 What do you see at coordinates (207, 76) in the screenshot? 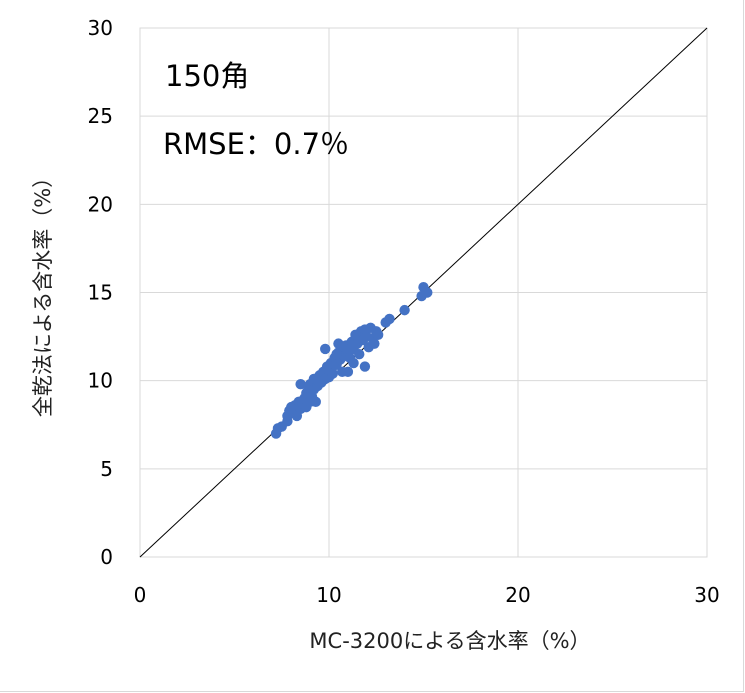
I see `annotation-label: 150角` at bounding box center [207, 76].